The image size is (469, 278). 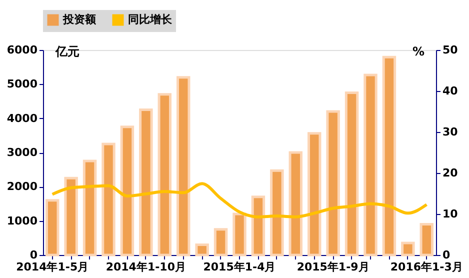 What do you see at coordinates (146, 267) in the screenshot?
I see `x-tick-label: 2014年1-10月` at bounding box center [146, 267].